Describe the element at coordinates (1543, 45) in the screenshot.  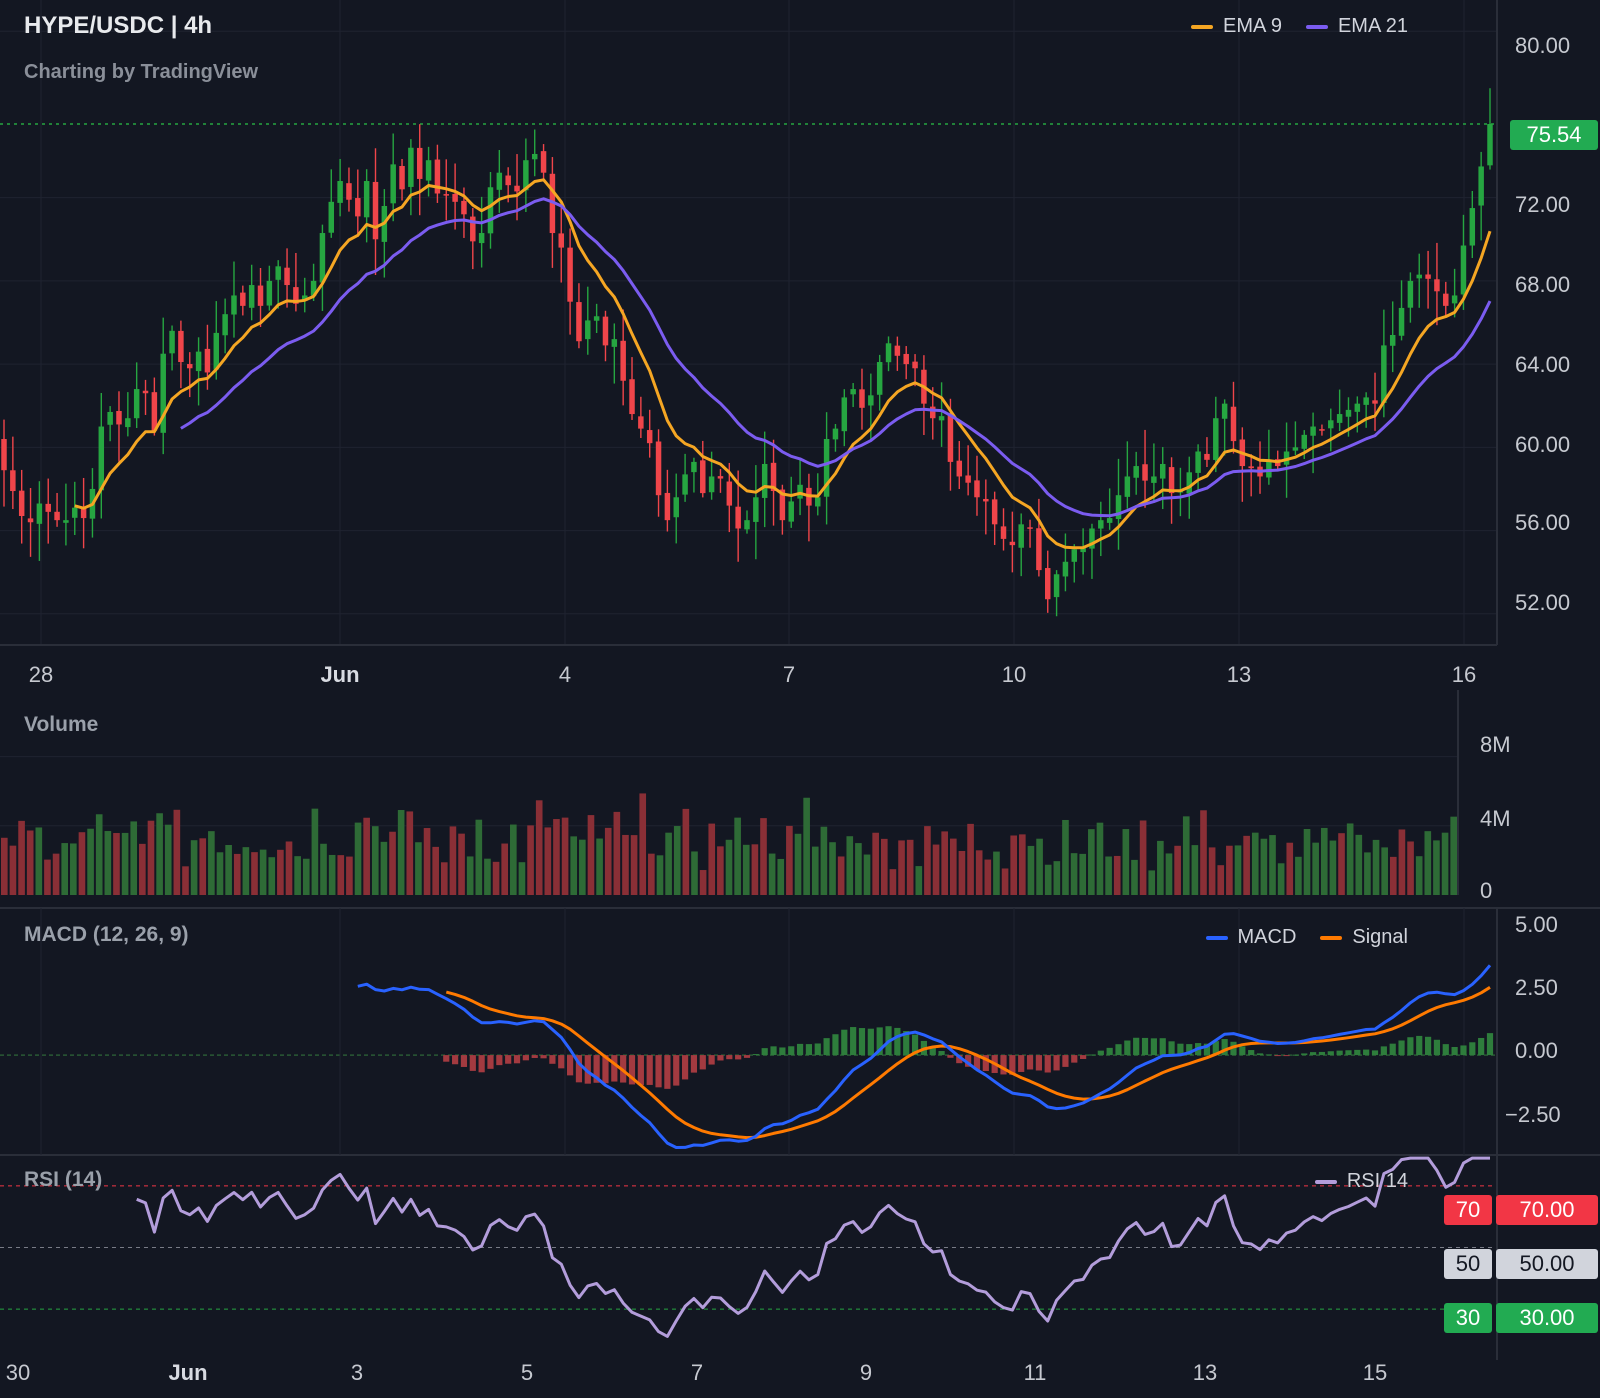
I see `price-tick: 80.00` at that location.